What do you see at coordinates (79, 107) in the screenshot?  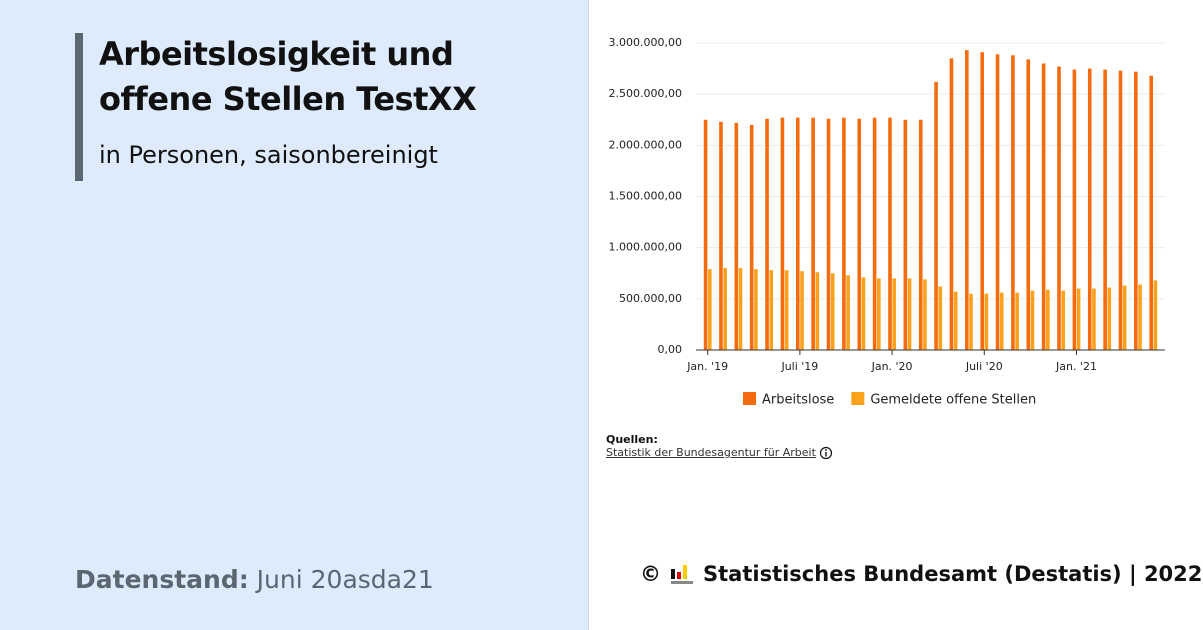 I see `accent-bar` at bounding box center [79, 107].